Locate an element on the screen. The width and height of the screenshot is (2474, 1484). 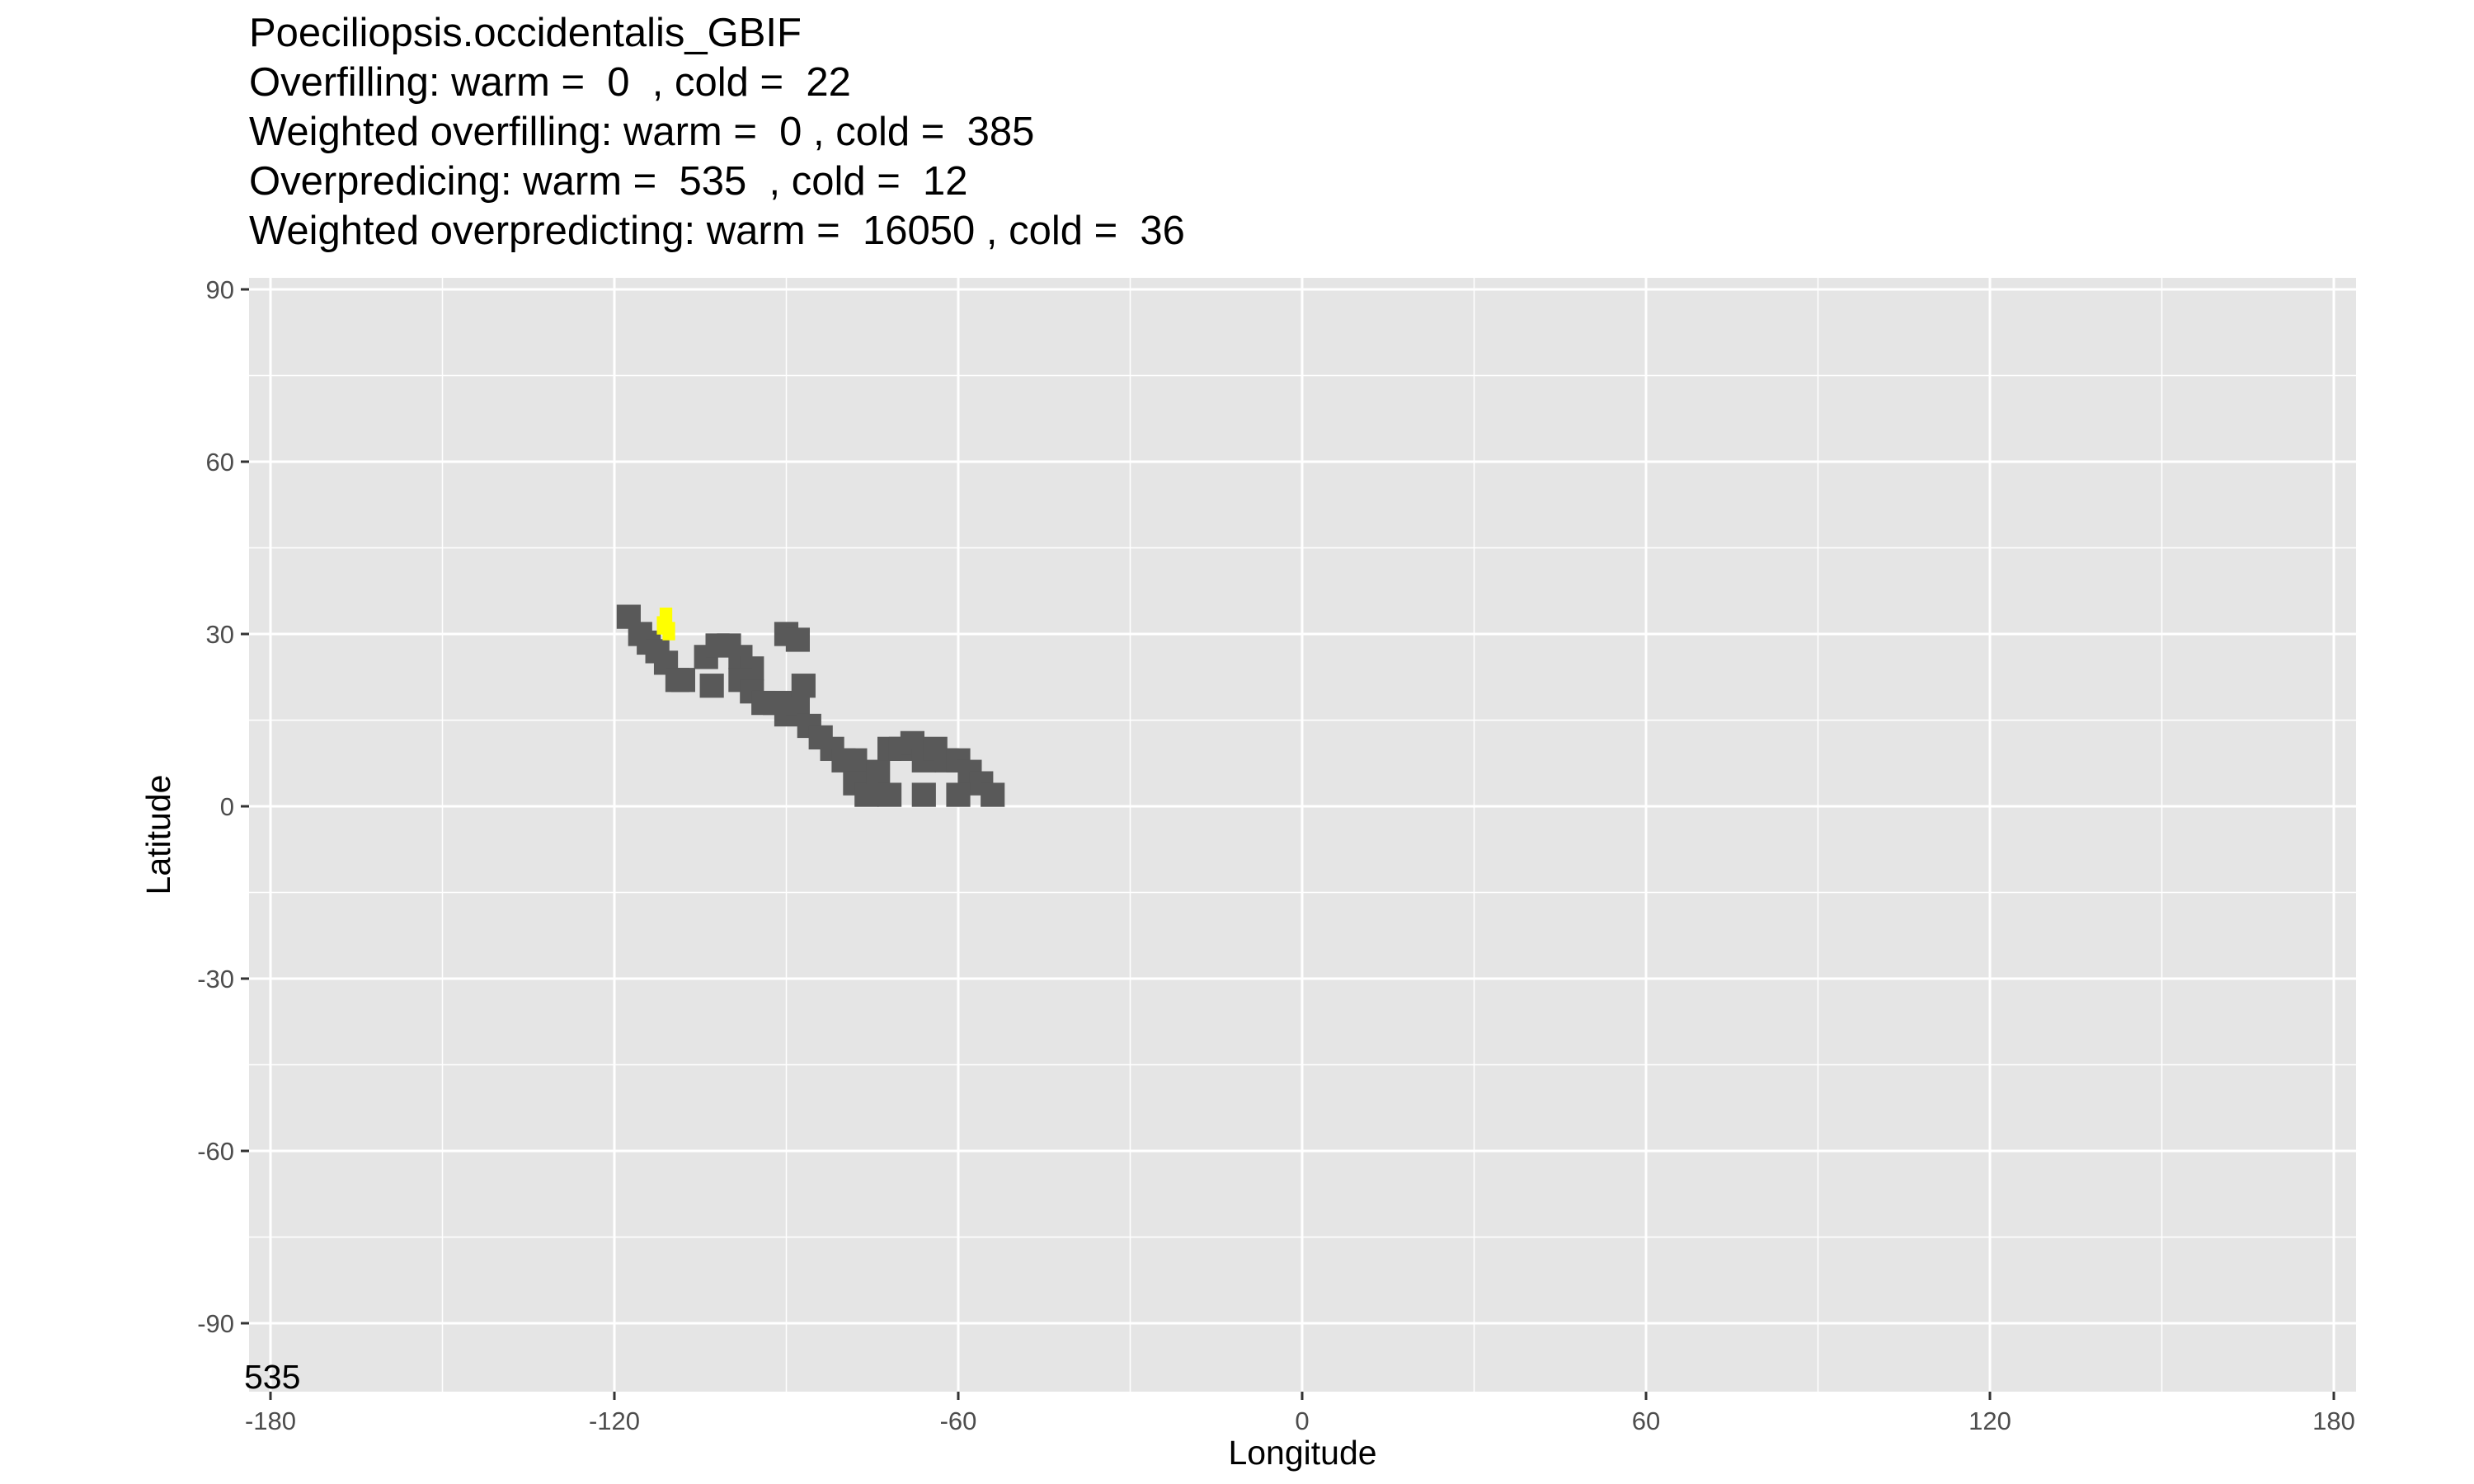
x-tick-label: 180 is located at coordinates (2333, 1421).